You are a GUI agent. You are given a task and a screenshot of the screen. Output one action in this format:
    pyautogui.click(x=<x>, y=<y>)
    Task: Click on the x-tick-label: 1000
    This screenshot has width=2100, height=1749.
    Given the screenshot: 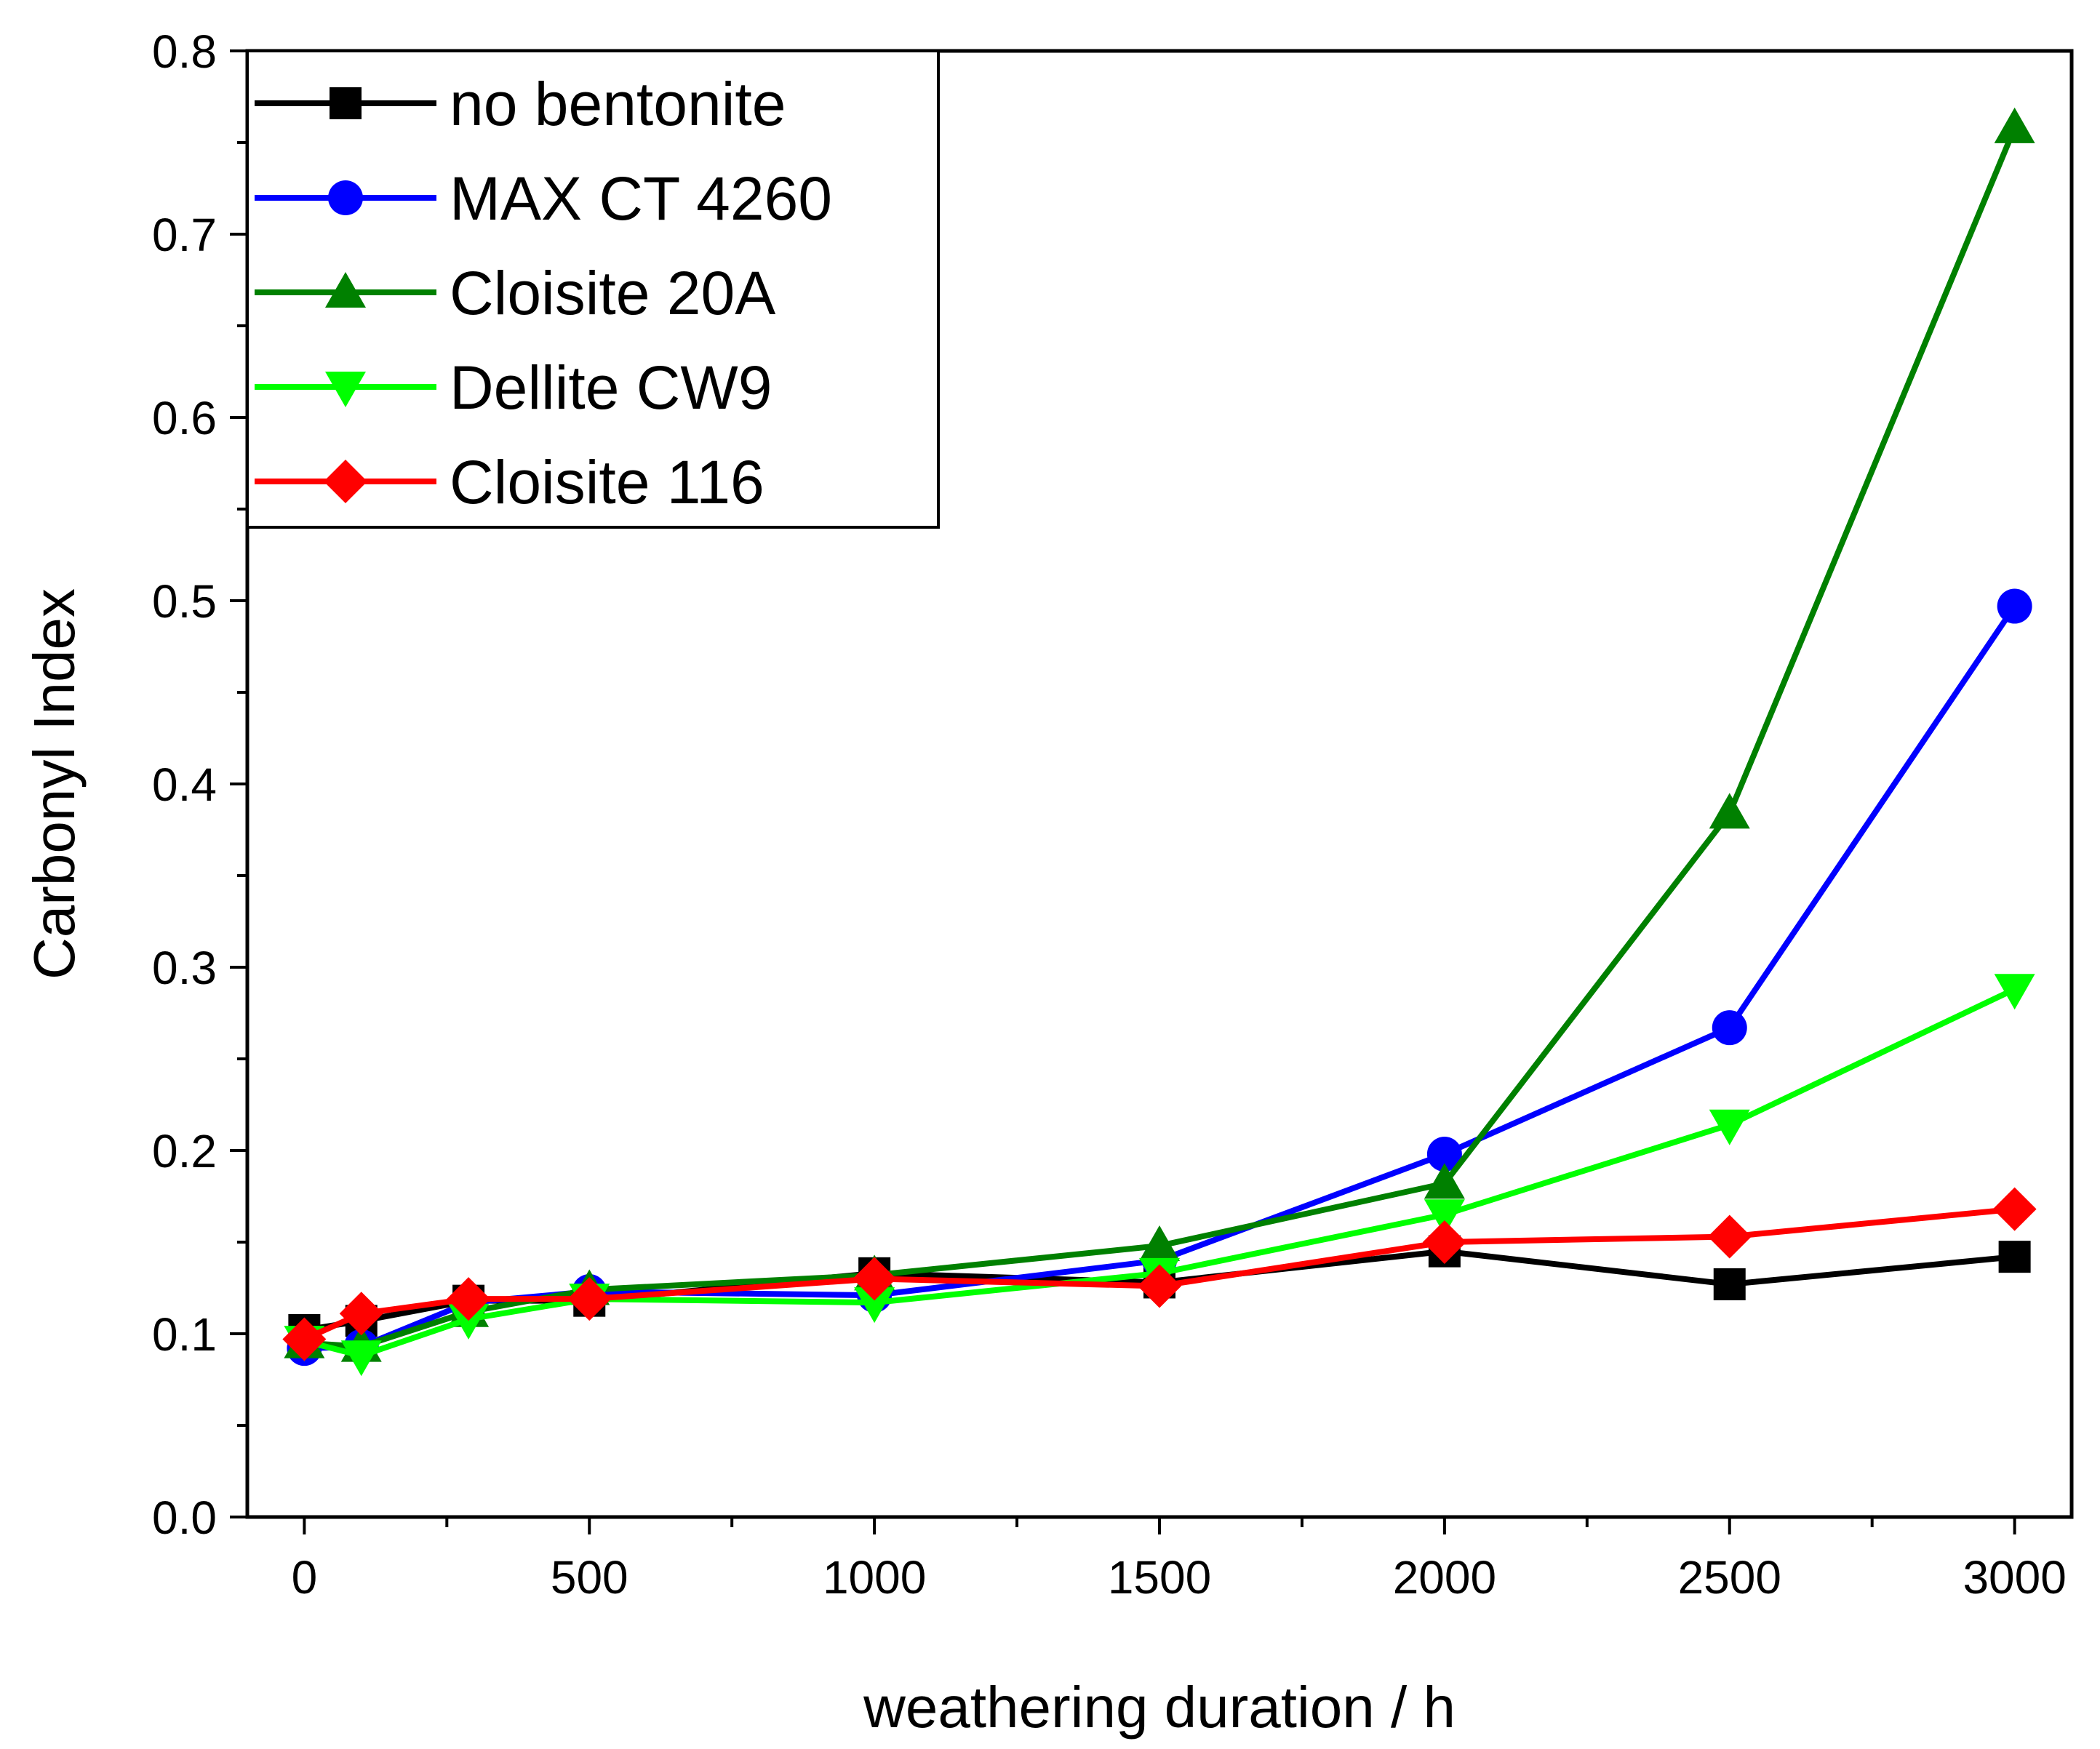 What is the action you would take?
    pyautogui.click(x=875, y=1577)
    